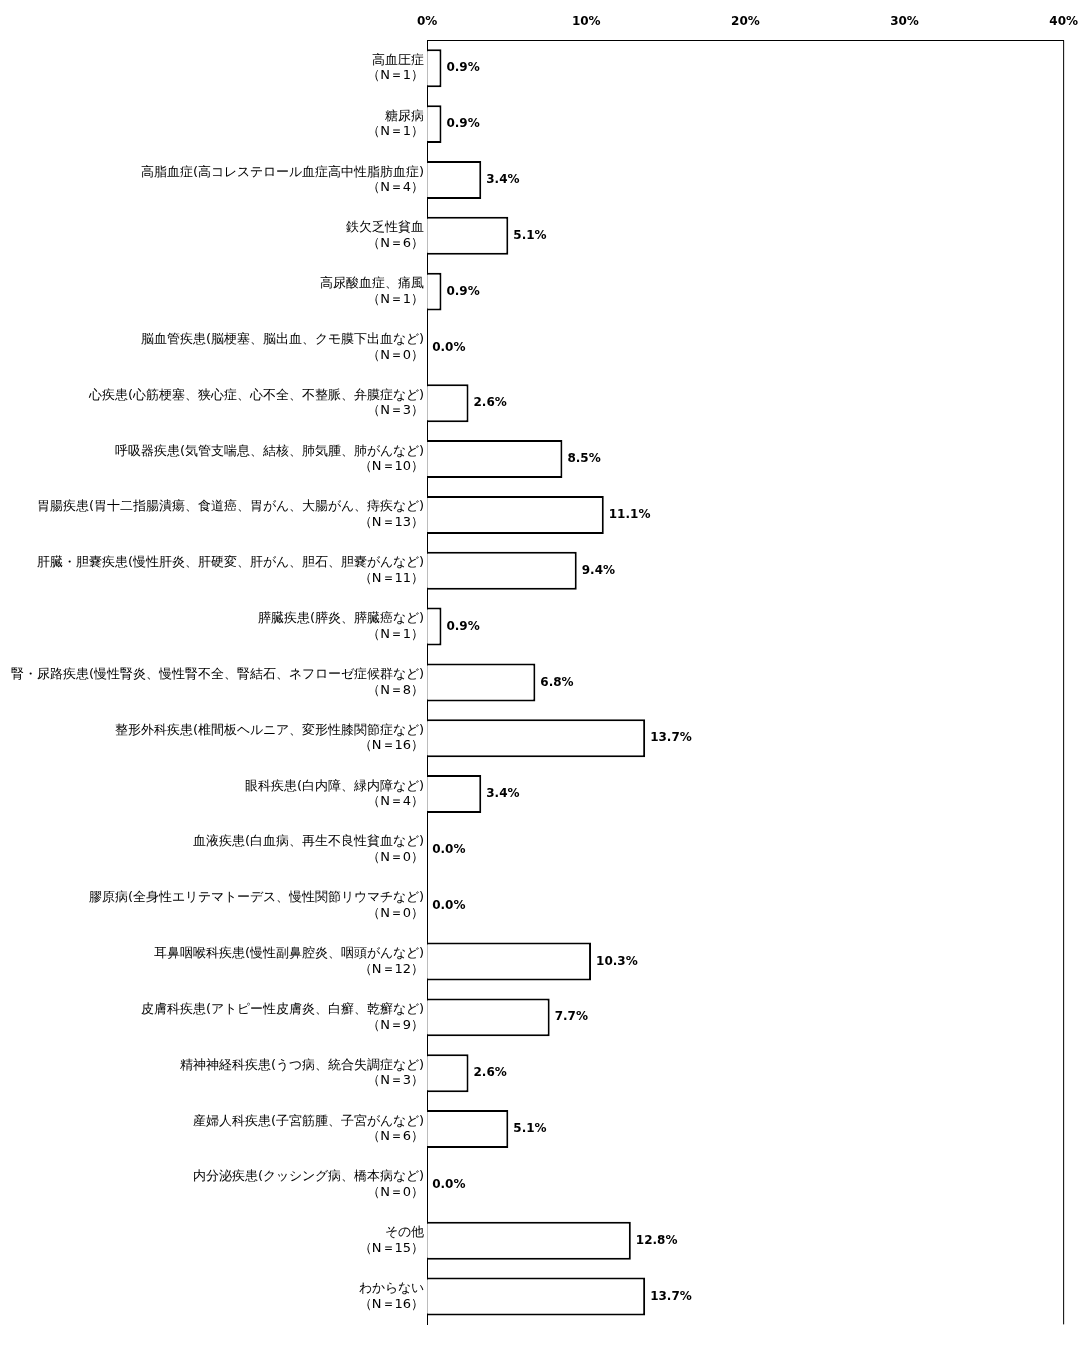 Image resolution: width=1089 pixels, height=1349 pixels. What do you see at coordinates (1064, 21) in the screenshot?
I see `x-tick-label: 40%` at bounding box center [1064, 21].